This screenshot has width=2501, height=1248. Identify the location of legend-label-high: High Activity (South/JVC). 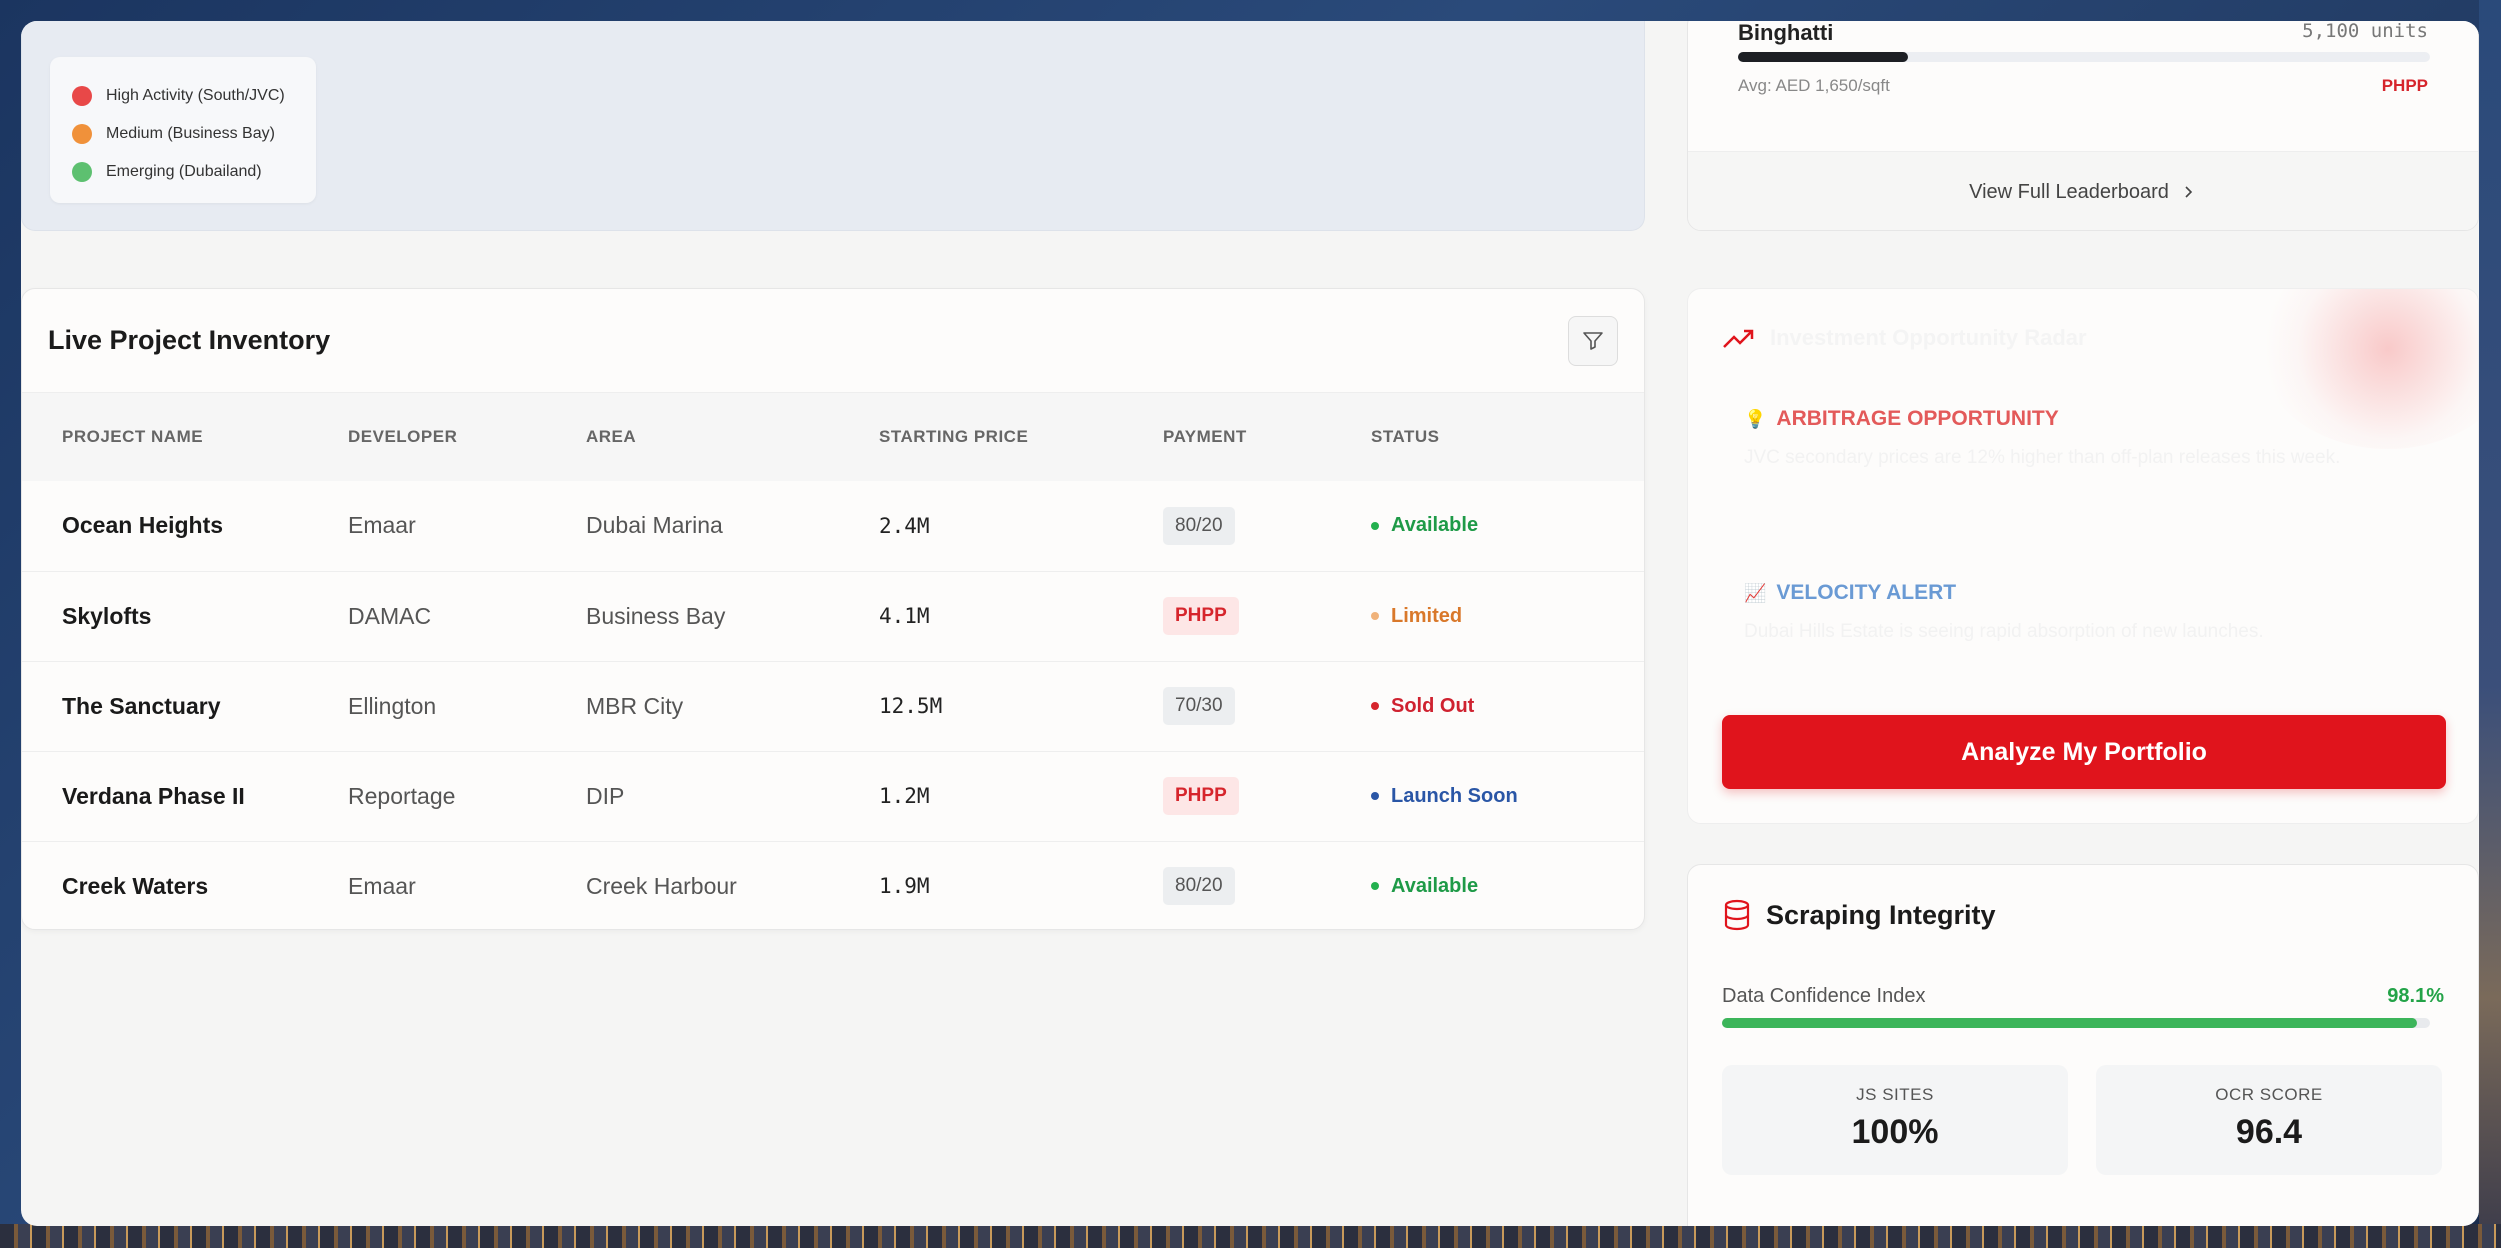
(195, 95).